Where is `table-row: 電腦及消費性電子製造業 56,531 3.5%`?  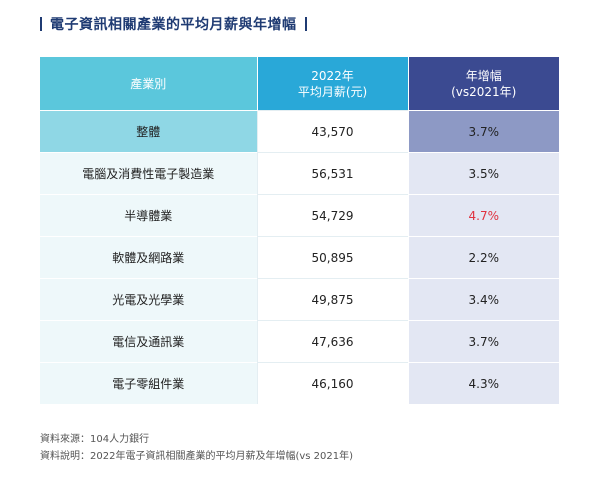
table-row: 電腦及消費性電子製造業 56,531 3.5% is located at coordinates (299, 173).